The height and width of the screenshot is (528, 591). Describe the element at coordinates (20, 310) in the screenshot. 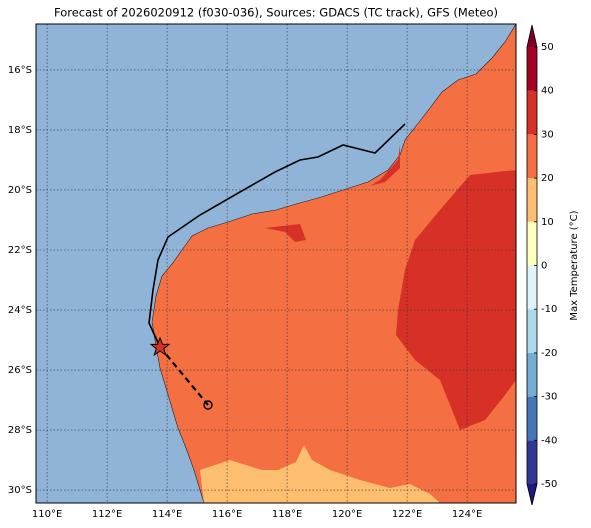

I see `lat-tick-label: 24°S` at that location.